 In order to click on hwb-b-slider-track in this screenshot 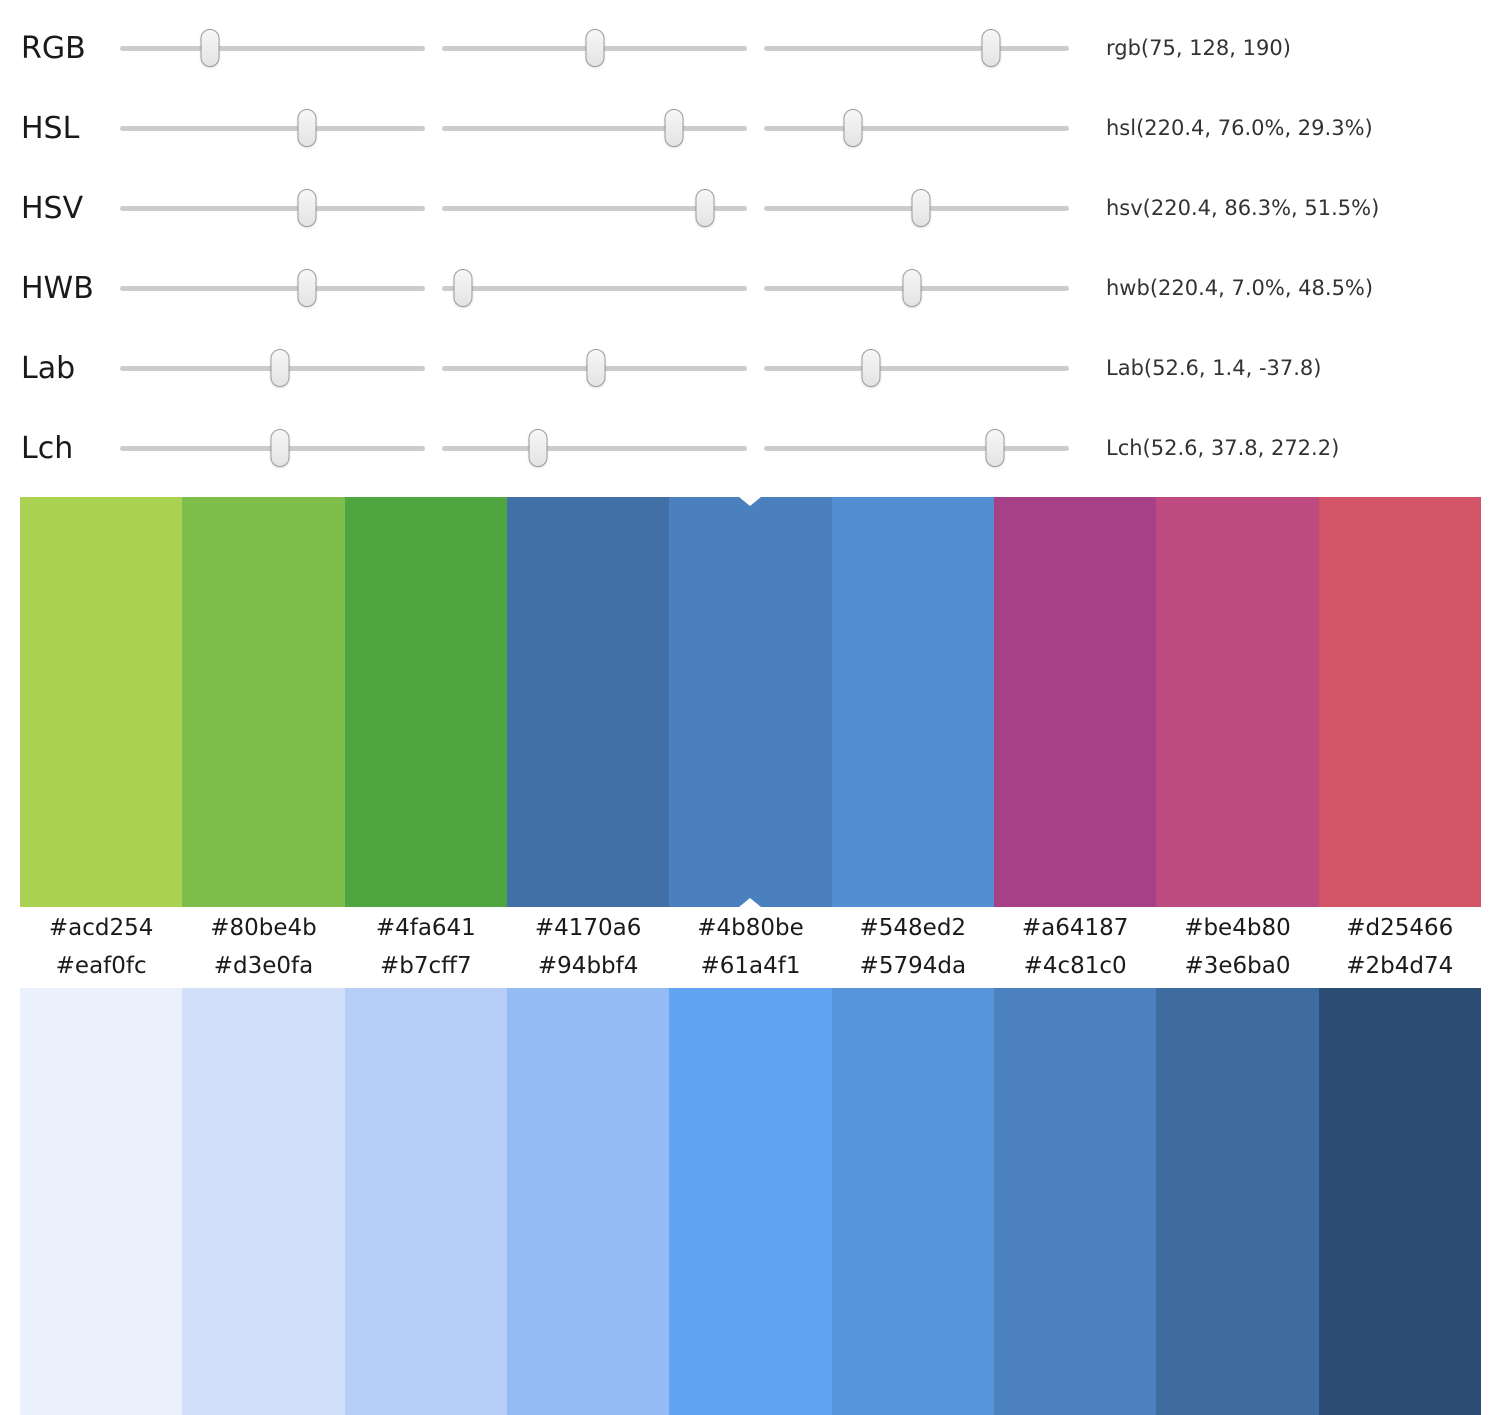, I will do `click(916, 288)`.